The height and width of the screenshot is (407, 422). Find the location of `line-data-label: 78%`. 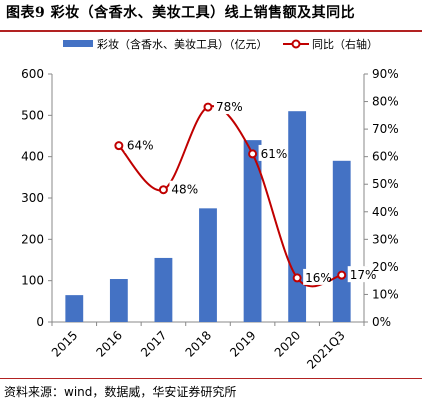

line-data-label: 78% is located at coordinates (229, 107).